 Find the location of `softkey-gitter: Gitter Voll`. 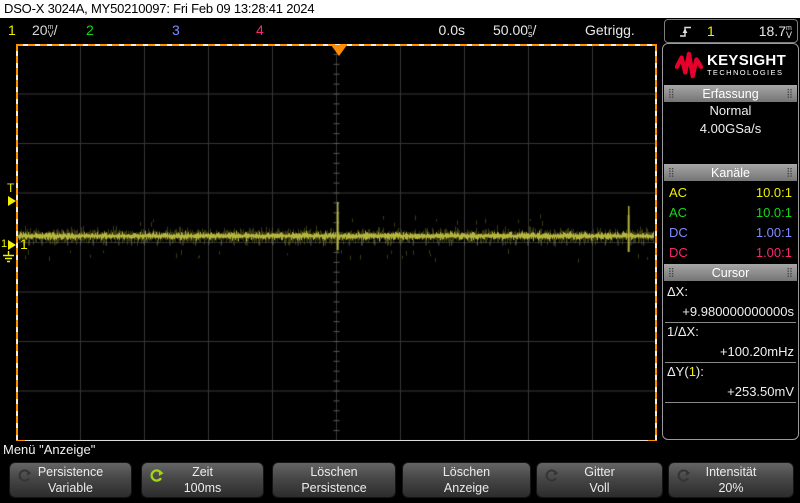

softkey-gitter: Gitter Voll is located at coordinates (599, 480).